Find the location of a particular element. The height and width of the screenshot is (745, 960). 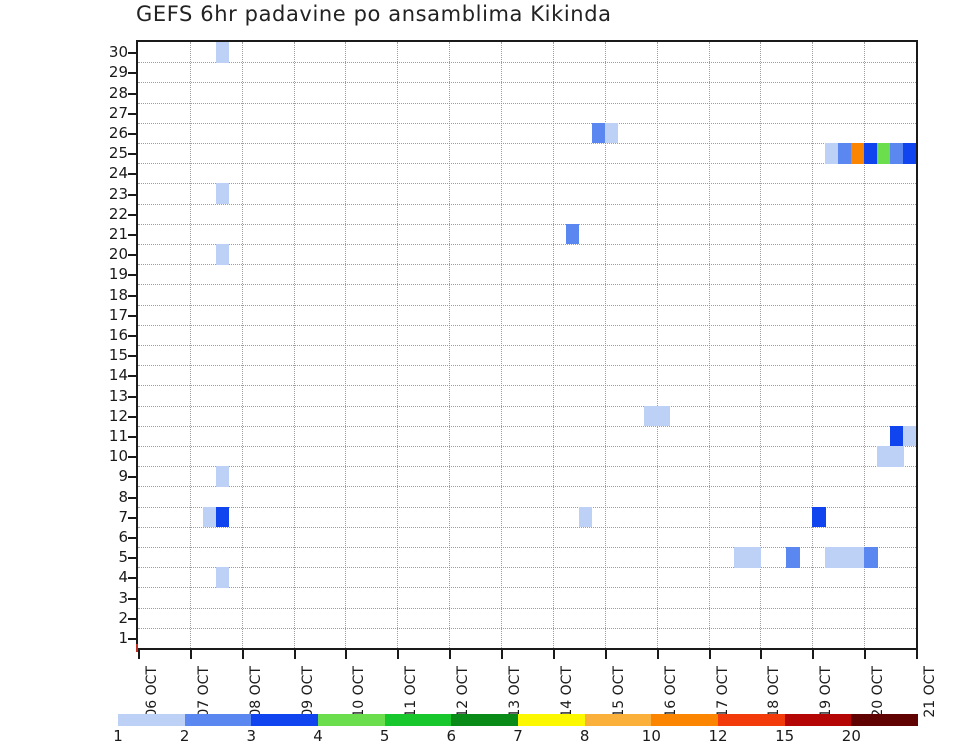

colorbar-tick-label: 6 is located at coordinates (451, 736).